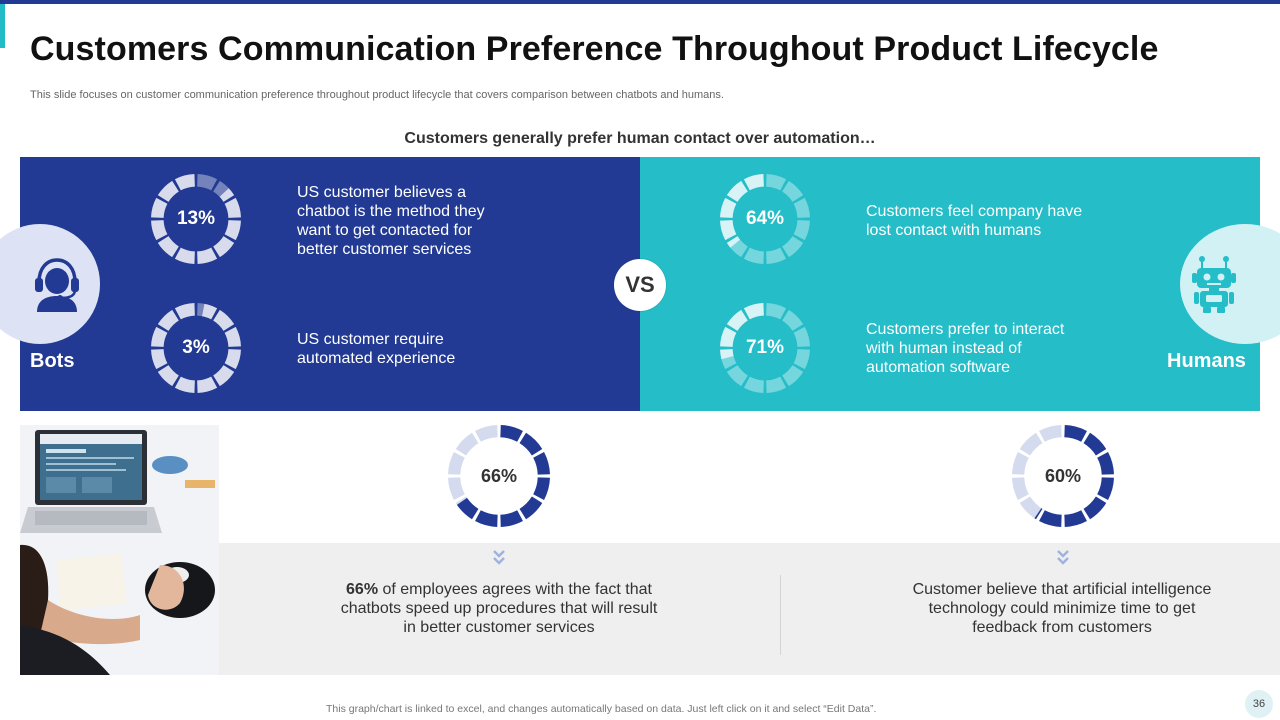 Image resolution: width=1280 pixels, height=720 pixels. I want to click on bots-stat-2-percent: 3%, so click(196, 347).